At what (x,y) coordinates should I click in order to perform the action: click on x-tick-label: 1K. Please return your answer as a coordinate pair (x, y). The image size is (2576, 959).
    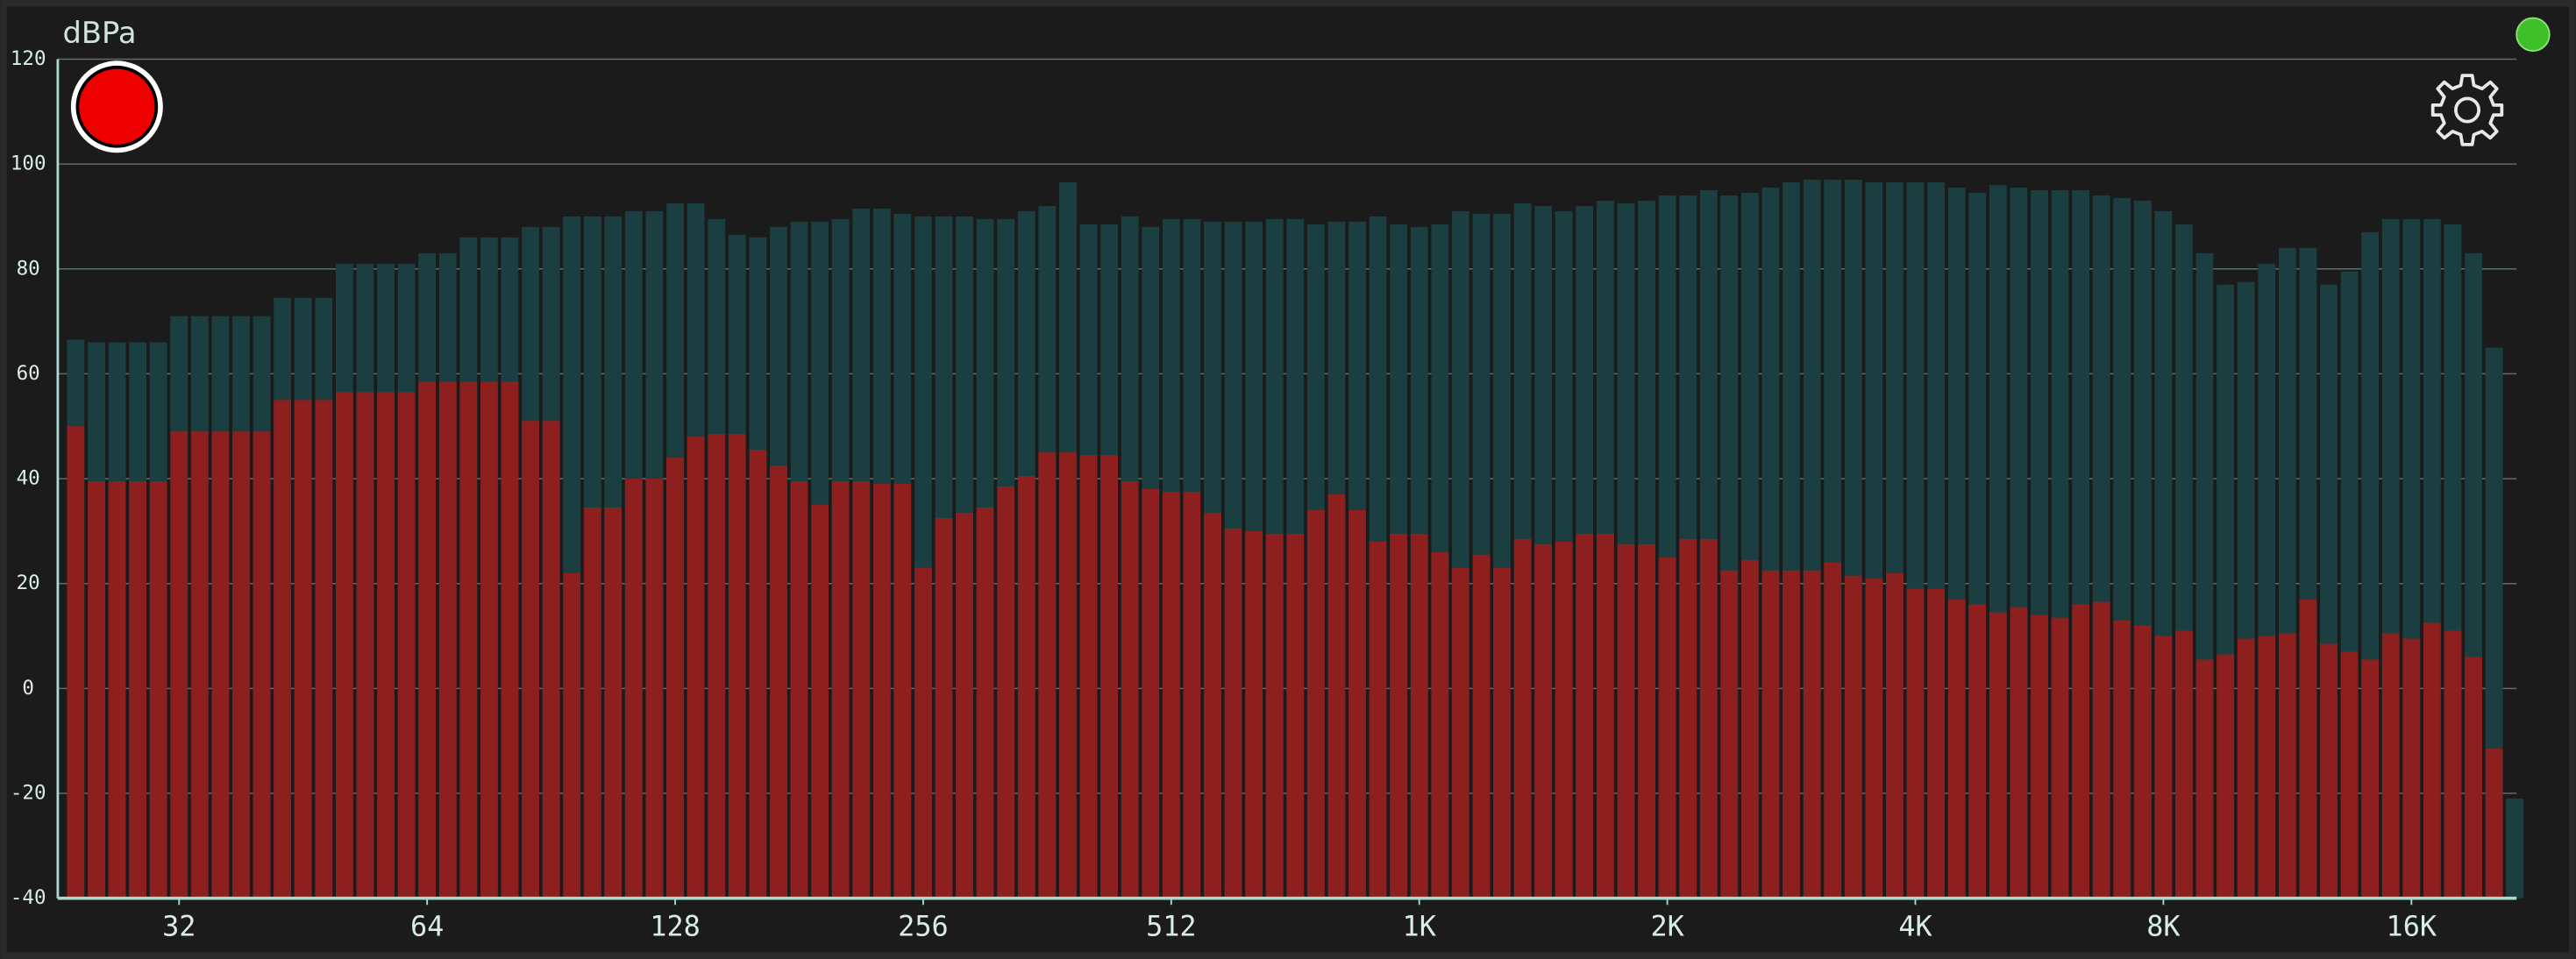
    Looking at the image, I should click on (1420, 925).